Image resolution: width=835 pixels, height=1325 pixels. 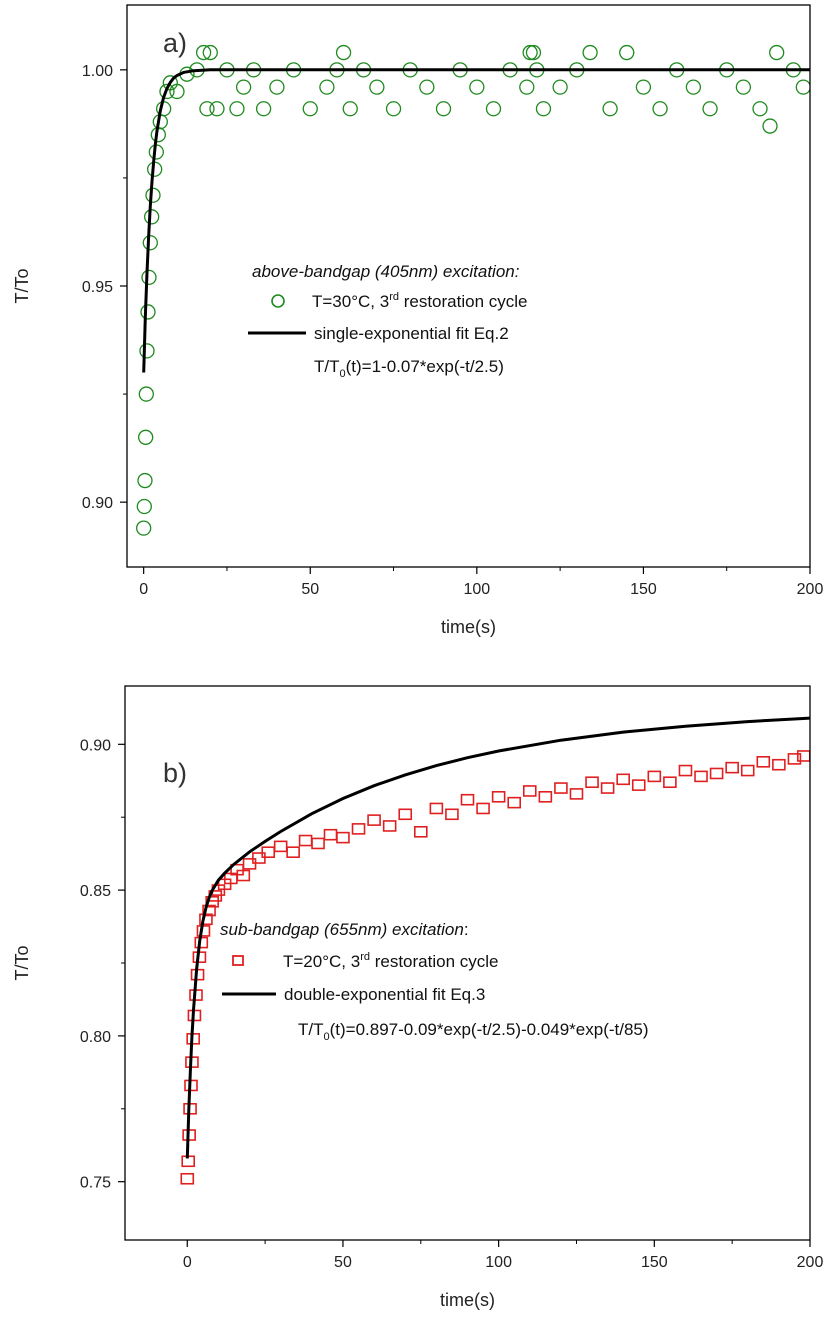 I want to click on x-axis-title: time(s), so click(x=468, y=627).